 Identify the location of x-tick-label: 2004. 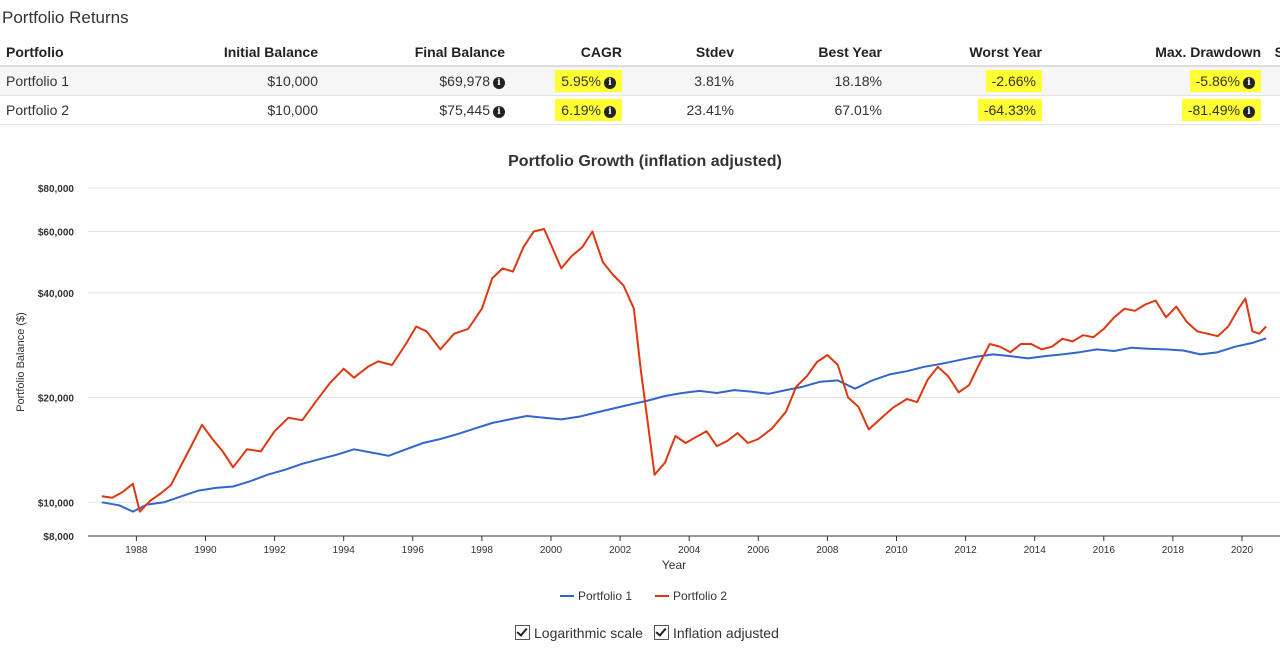
(689, 550).